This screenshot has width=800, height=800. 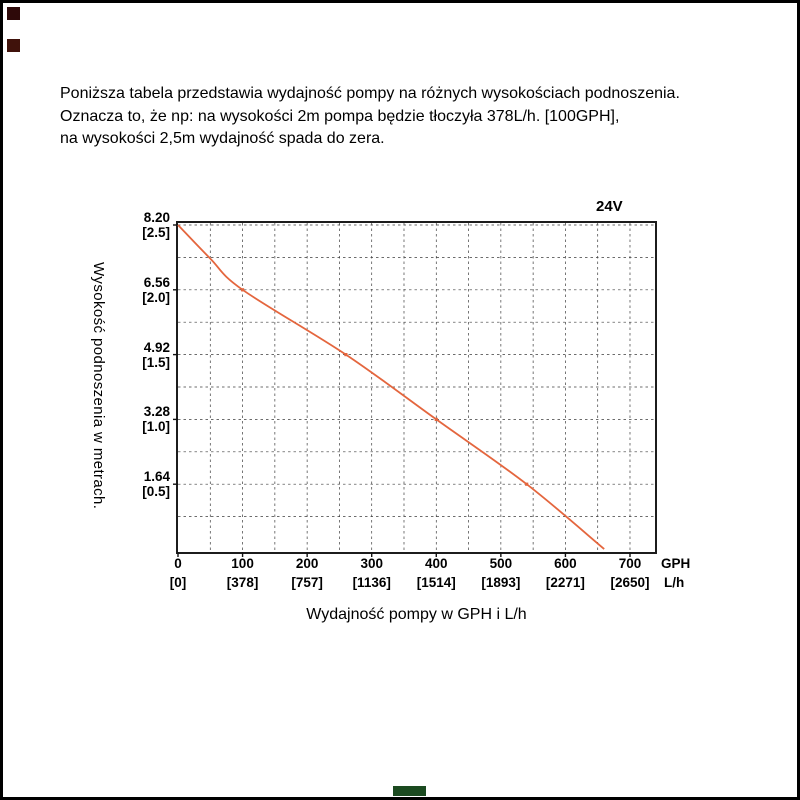 I want to click on x-tick-label-lh: [757], so click(x=307, y=582).